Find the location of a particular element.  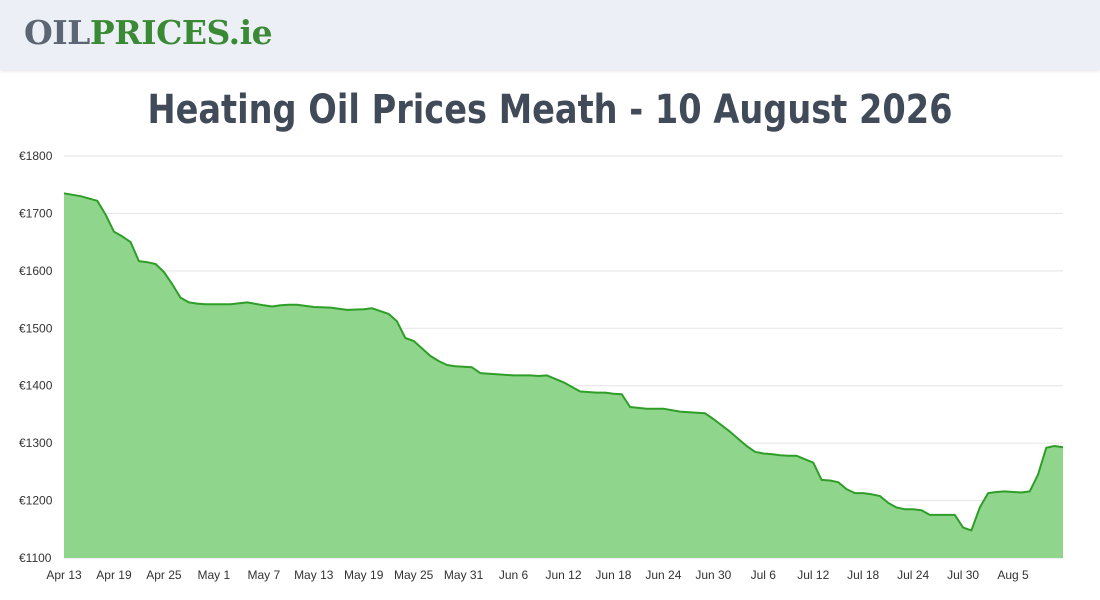

x-tick-label: Apr 25 is located at coordinates (164, 575).